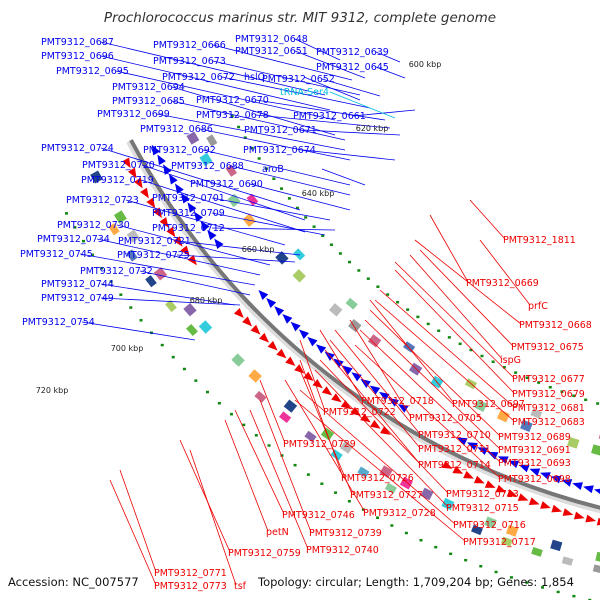  I want to click on reverse-gene-label: PMT9312_0746, so click(318, 515).